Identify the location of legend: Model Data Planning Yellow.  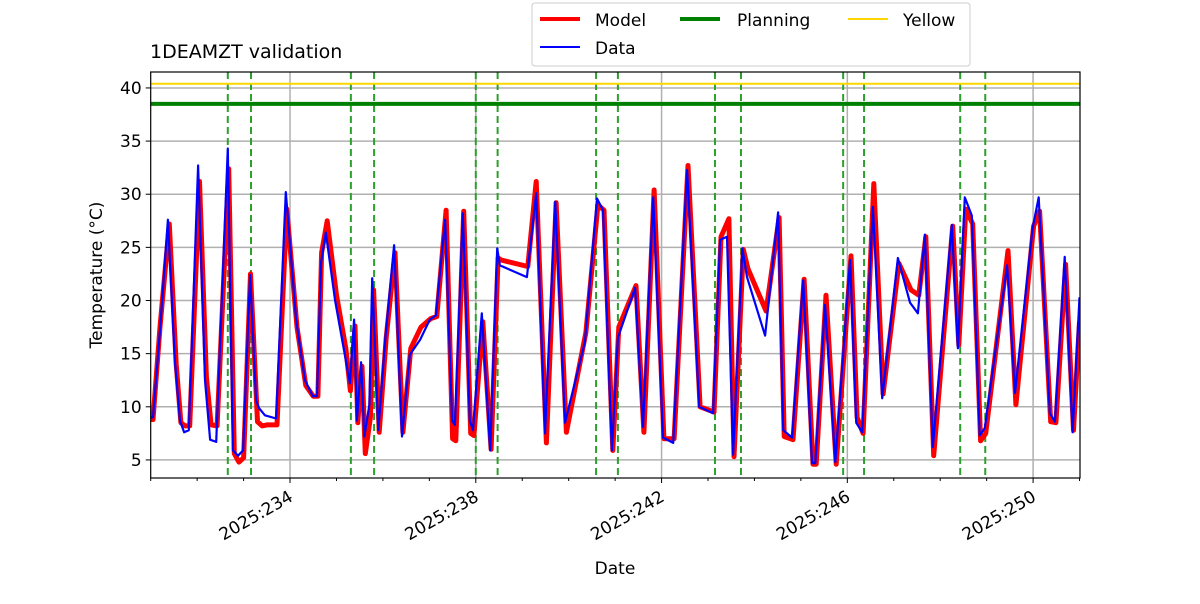
(751, 34).